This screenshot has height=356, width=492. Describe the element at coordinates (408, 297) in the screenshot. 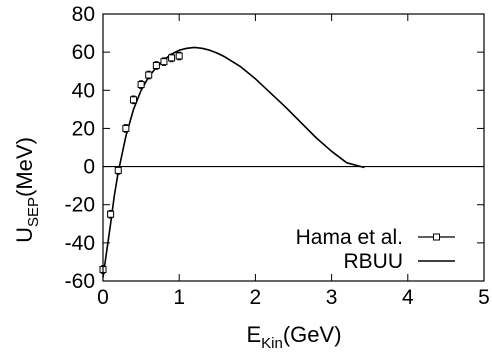

I see `x-tick-label: 4` at that location.